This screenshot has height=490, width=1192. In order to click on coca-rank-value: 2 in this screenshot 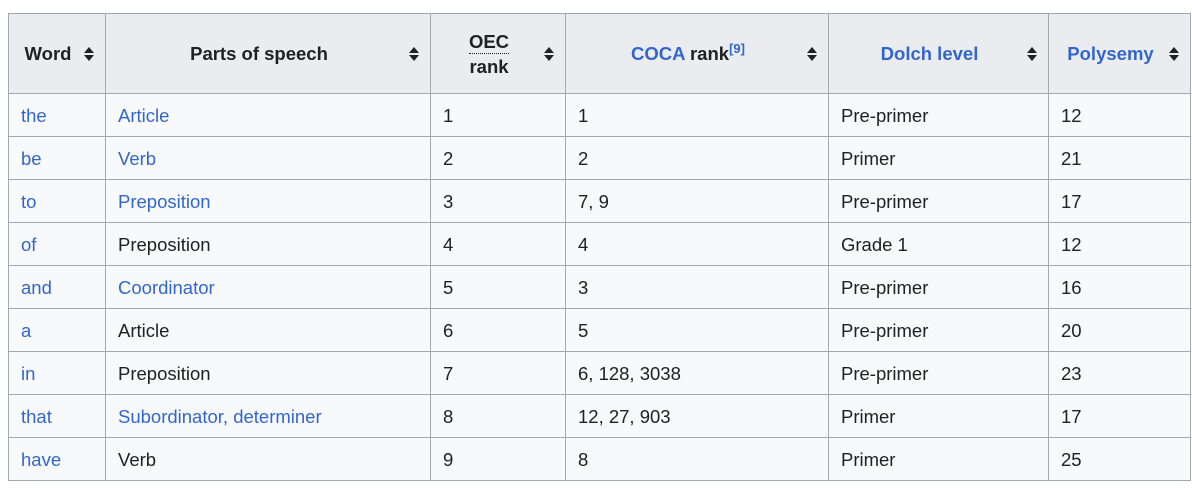, I will do `click(583, 158)`.